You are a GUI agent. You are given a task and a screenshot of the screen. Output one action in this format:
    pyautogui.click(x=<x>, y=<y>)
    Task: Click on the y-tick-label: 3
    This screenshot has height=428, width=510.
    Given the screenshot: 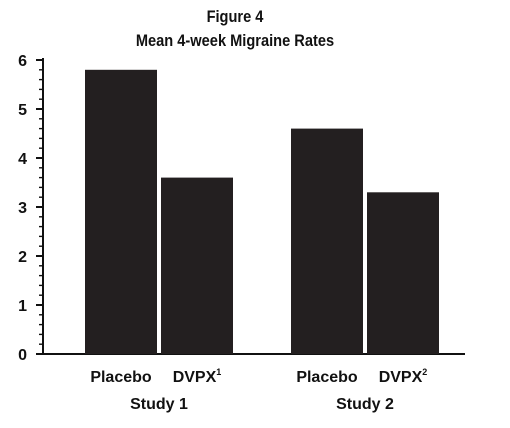 What is the action you would take?
    pyautogui.click(x=22, y=208)
    